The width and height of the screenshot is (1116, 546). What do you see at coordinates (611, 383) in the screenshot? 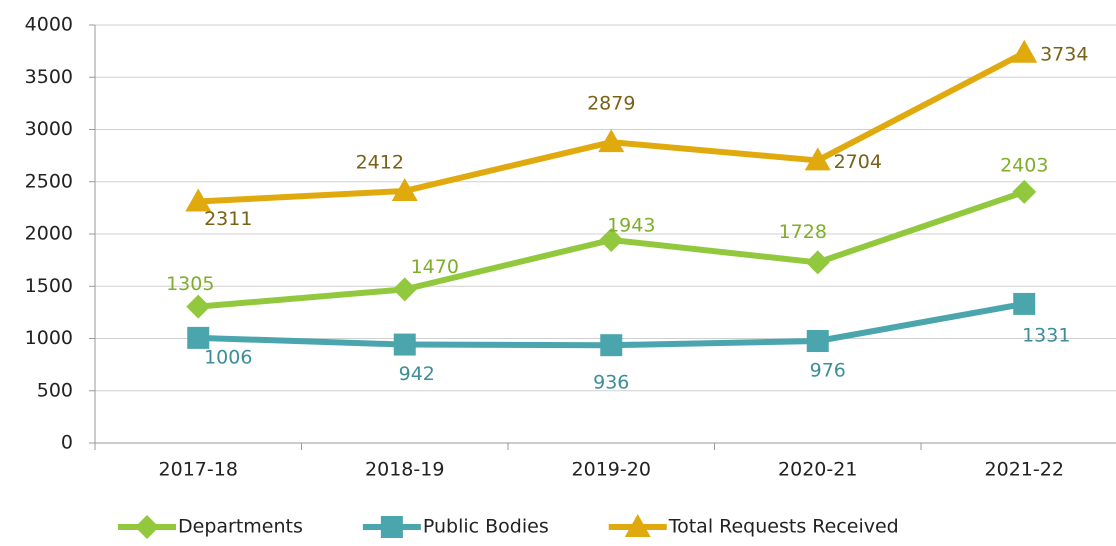
I see `data-label: 936` at bounding box center [611, 383].